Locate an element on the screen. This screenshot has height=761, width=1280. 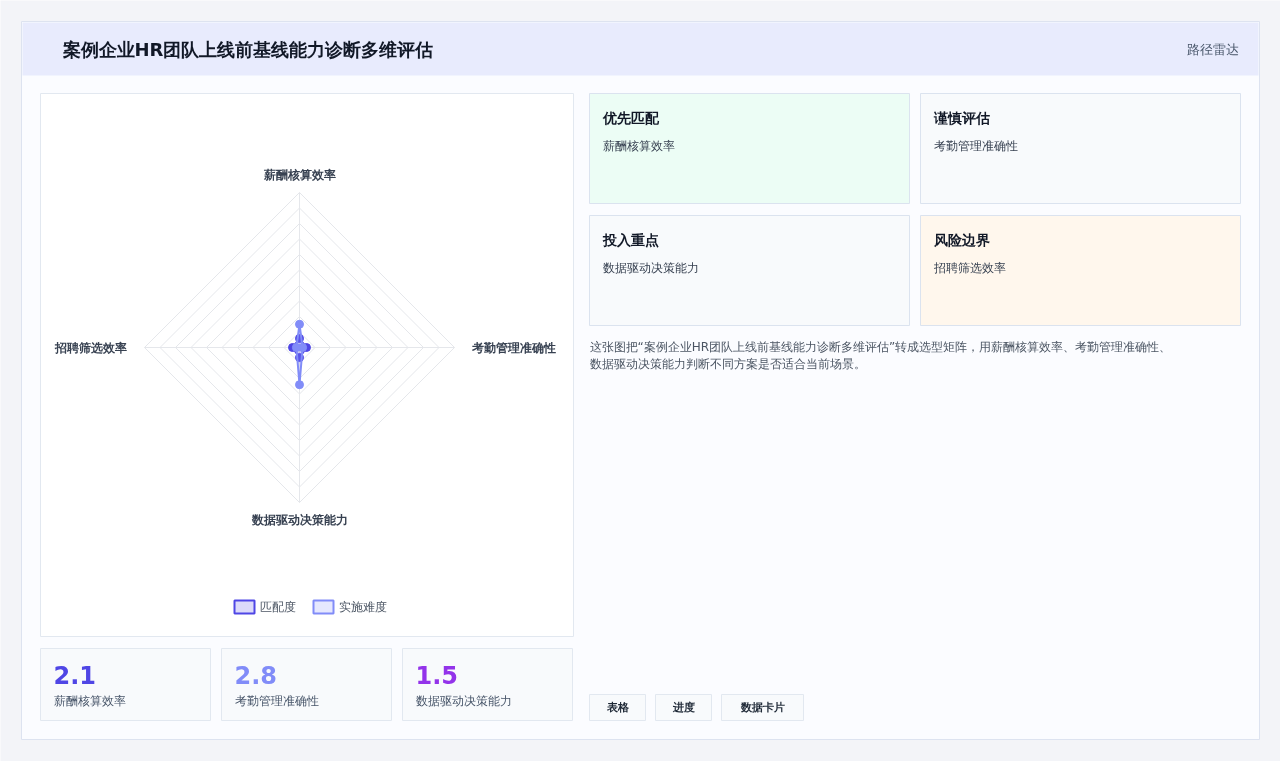
category-label: 风险边界 is located at coordinates (961, 239).